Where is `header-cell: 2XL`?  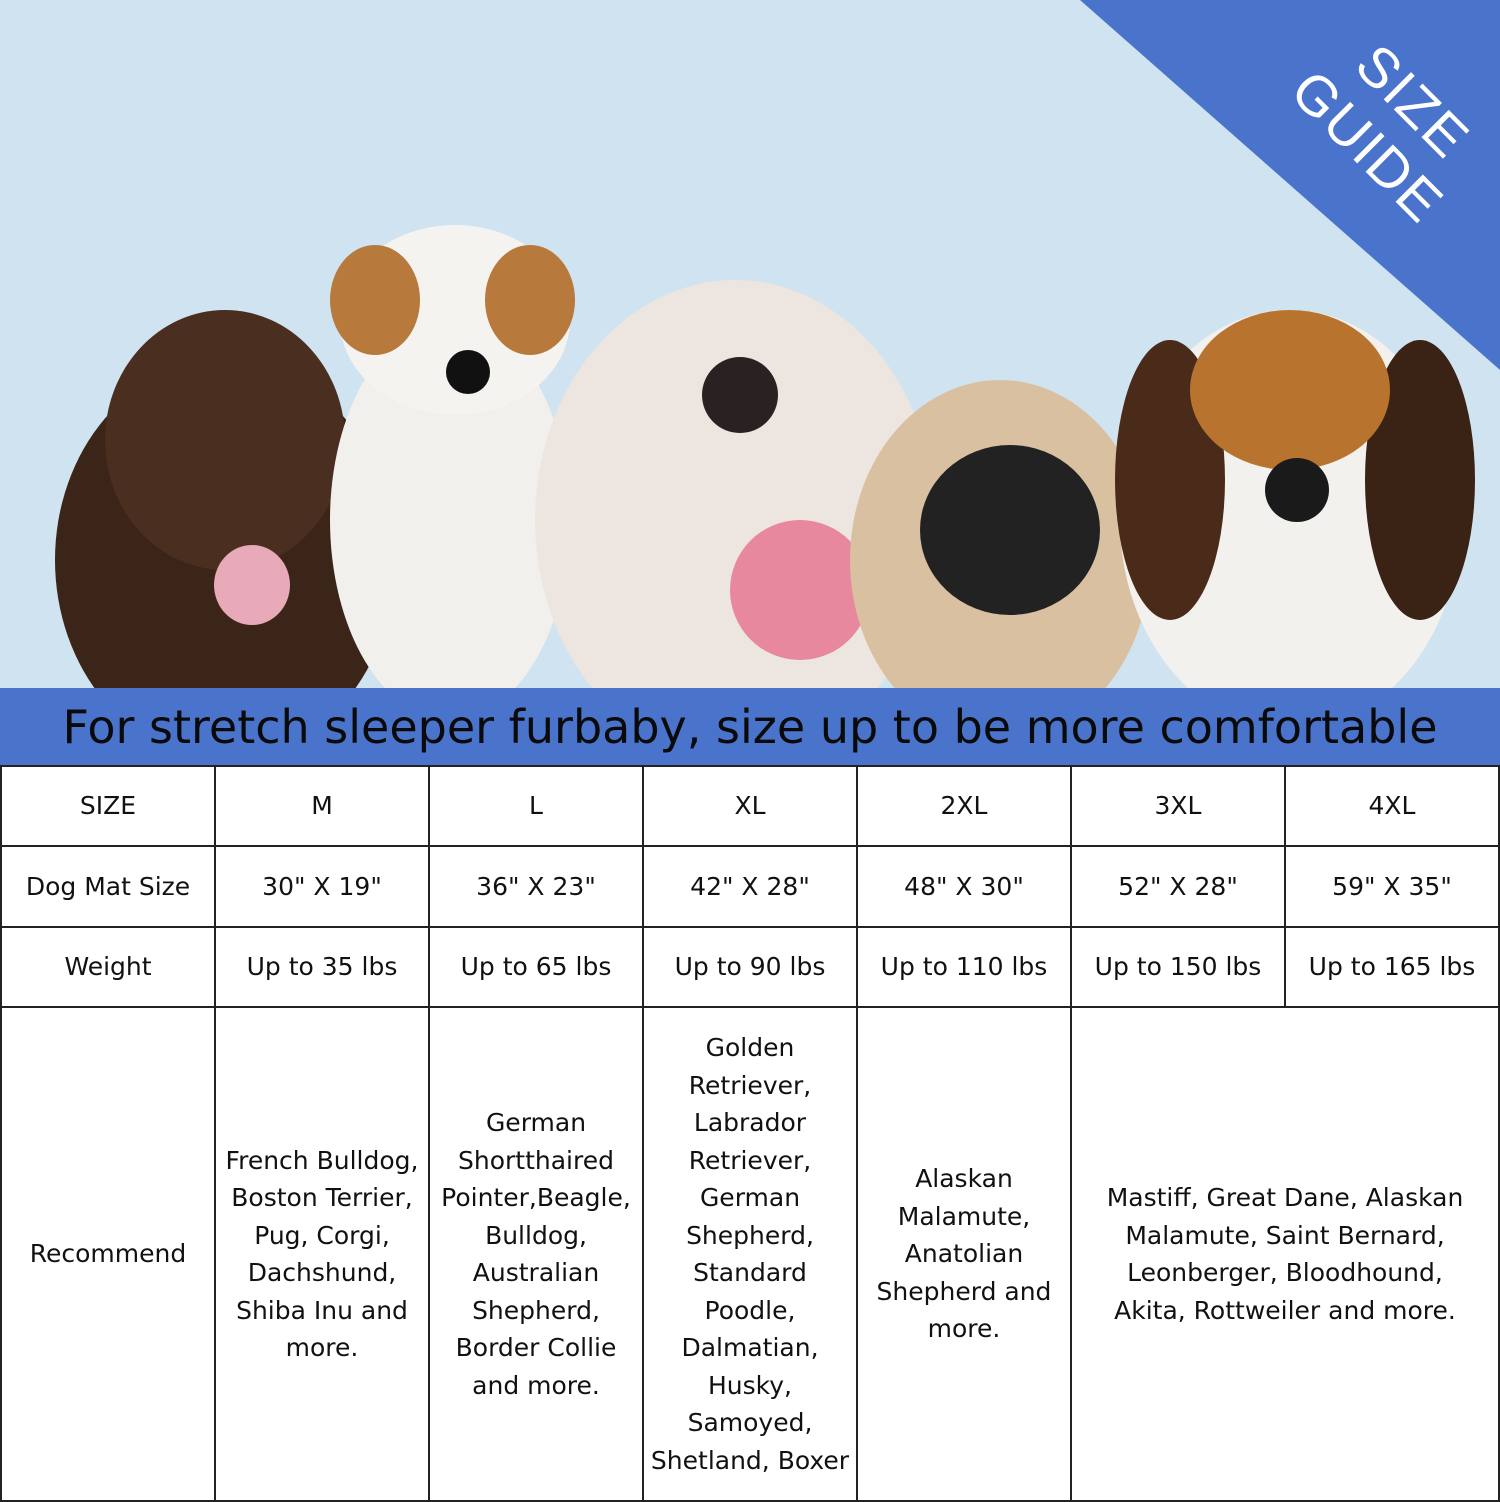 header-cell: 2XL is located at coordinates (964, 806).